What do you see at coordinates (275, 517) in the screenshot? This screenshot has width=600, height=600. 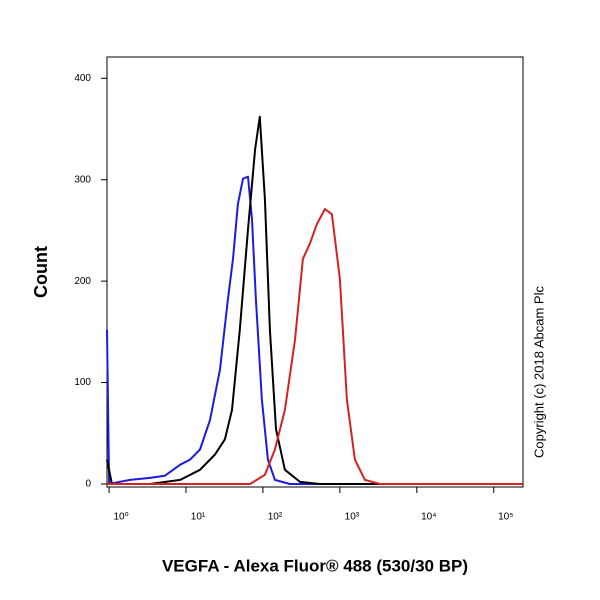 I see `x-tick-label: 10²` at bounding box center [275, 517].